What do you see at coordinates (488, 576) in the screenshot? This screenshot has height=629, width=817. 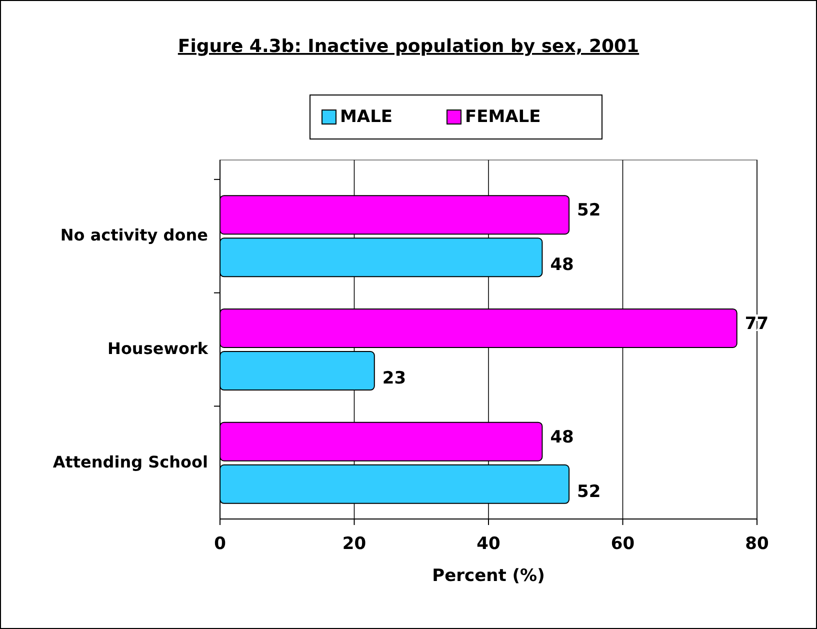 I see `x-axis-title: Percent (%)` at bounding box center [488, 576].